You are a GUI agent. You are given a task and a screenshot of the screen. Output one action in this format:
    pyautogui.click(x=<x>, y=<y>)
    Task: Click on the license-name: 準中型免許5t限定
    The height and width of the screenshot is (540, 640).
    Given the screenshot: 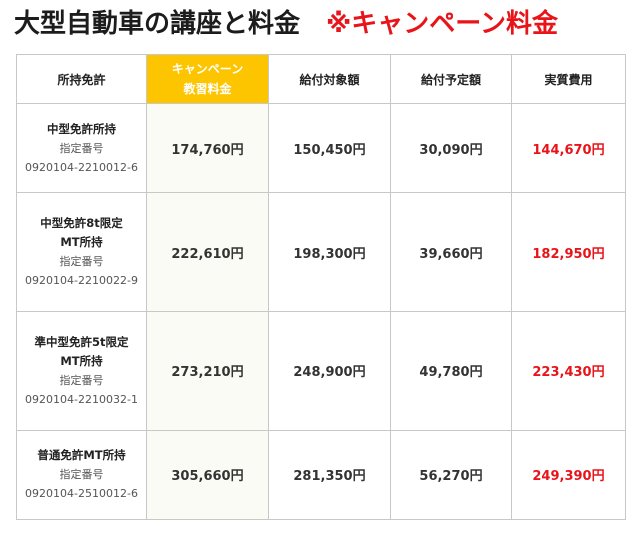 What is the action you would take?
    pyautogui.click(x=81, y=341)
    